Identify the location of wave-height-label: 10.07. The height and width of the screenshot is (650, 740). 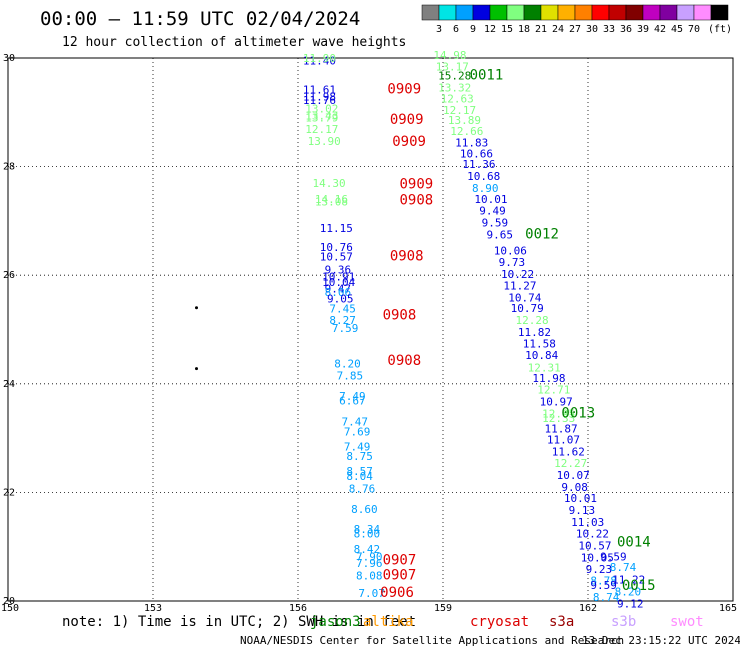
(573, 475).